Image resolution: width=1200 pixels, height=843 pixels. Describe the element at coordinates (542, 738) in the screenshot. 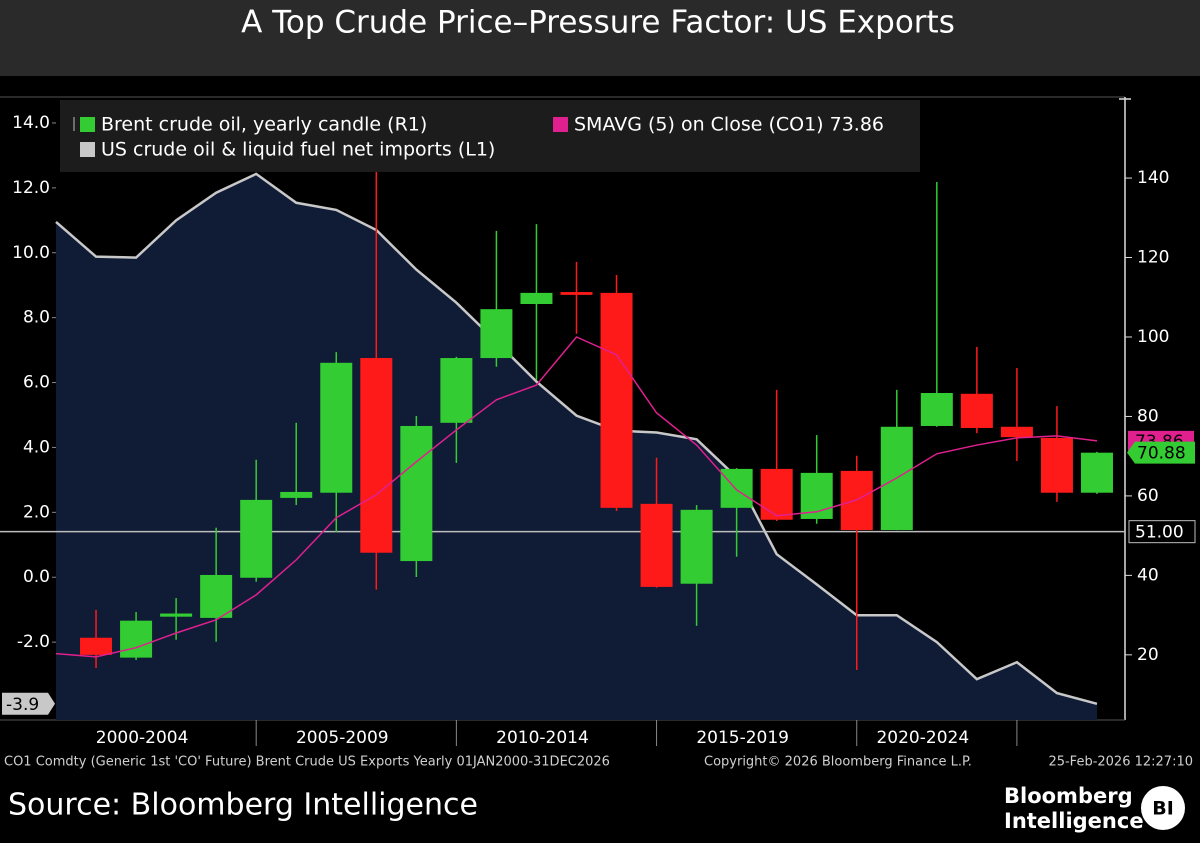

I see `x-period-label: 2010-2014` at that location.